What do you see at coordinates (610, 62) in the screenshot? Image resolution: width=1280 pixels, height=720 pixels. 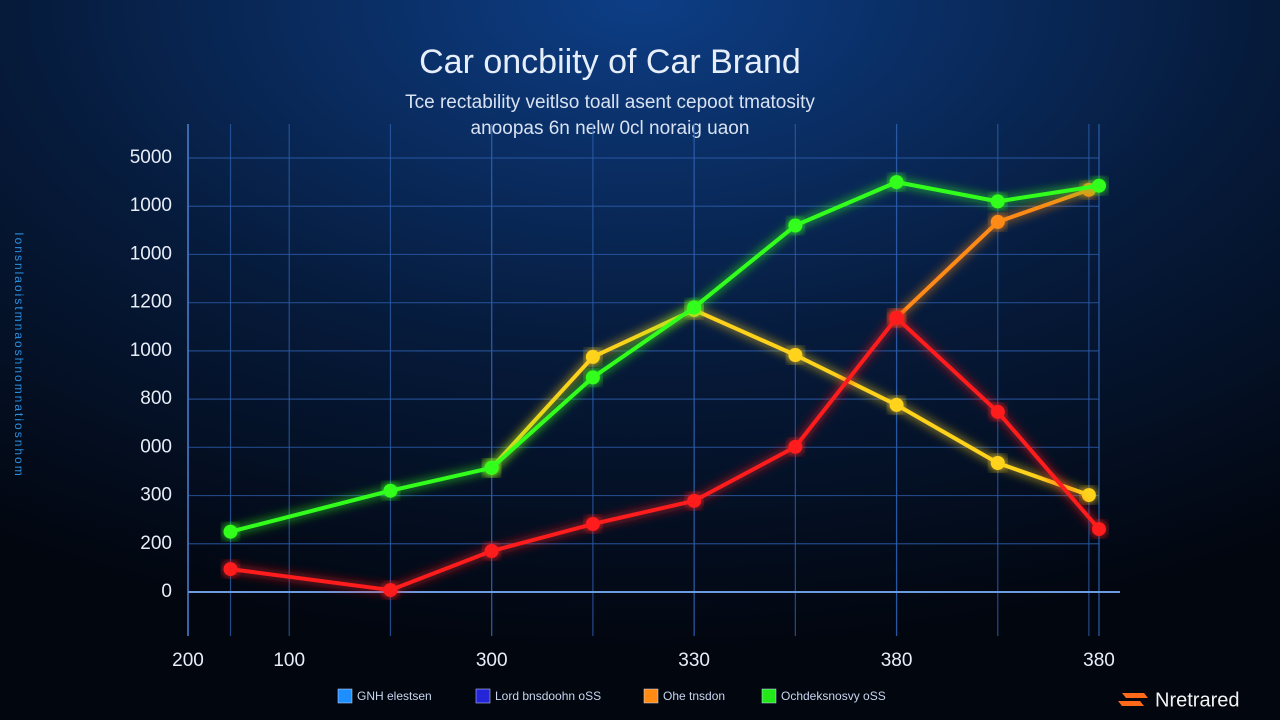 I see `chart-title: Car oncbiity of Car Brand` at bounding box center [610, 62].